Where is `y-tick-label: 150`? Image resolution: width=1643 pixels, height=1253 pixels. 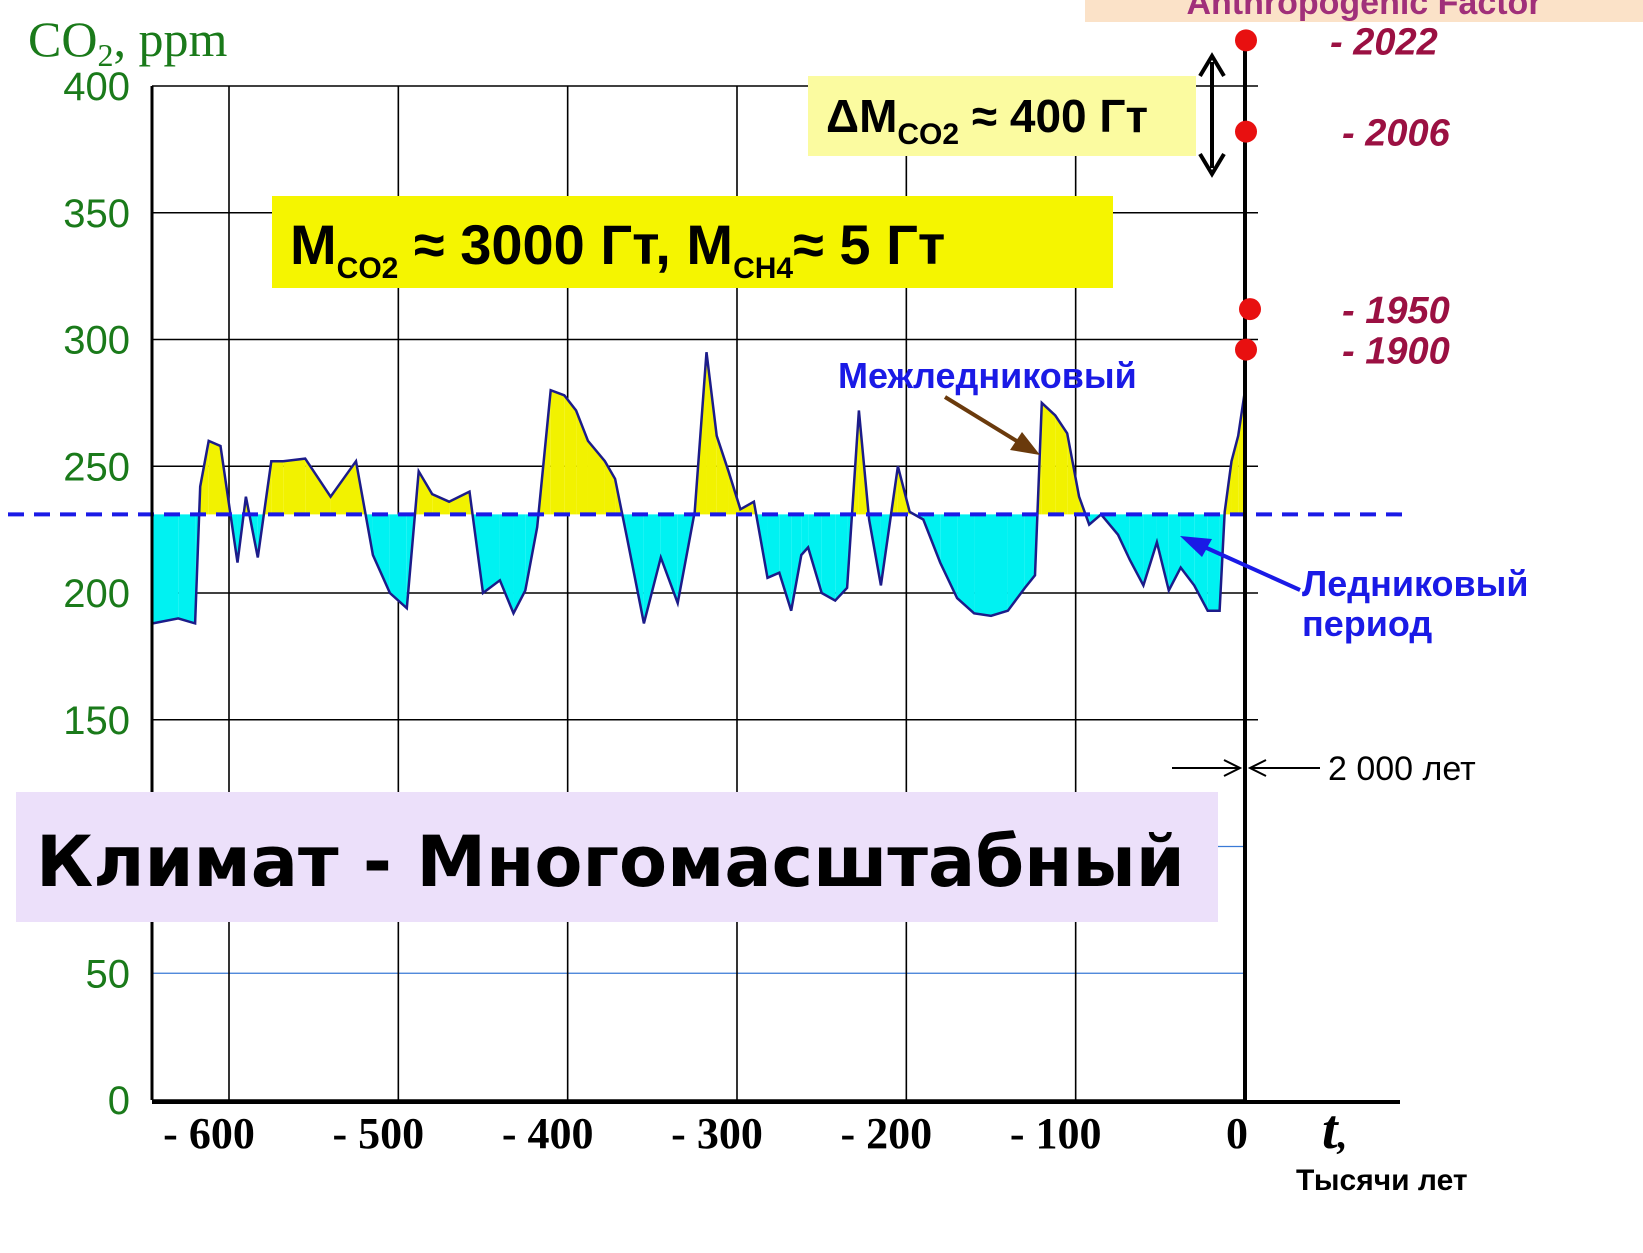
y-tick-label: 150 is located at coordinates (96, 721).